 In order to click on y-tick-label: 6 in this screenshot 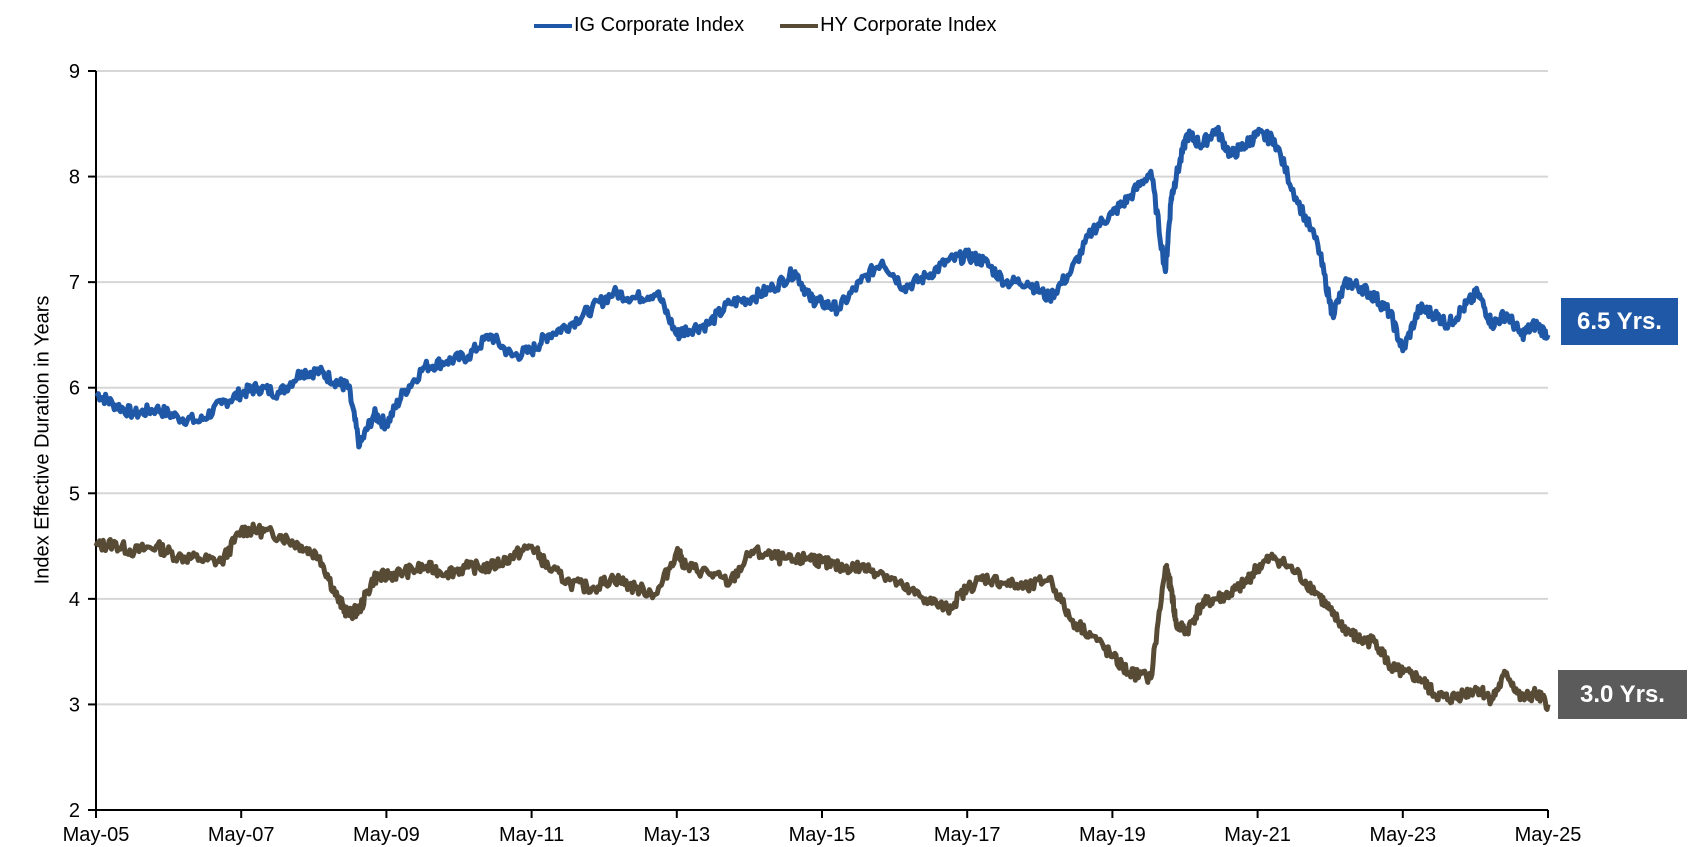, I will do `click(74, 389)`.